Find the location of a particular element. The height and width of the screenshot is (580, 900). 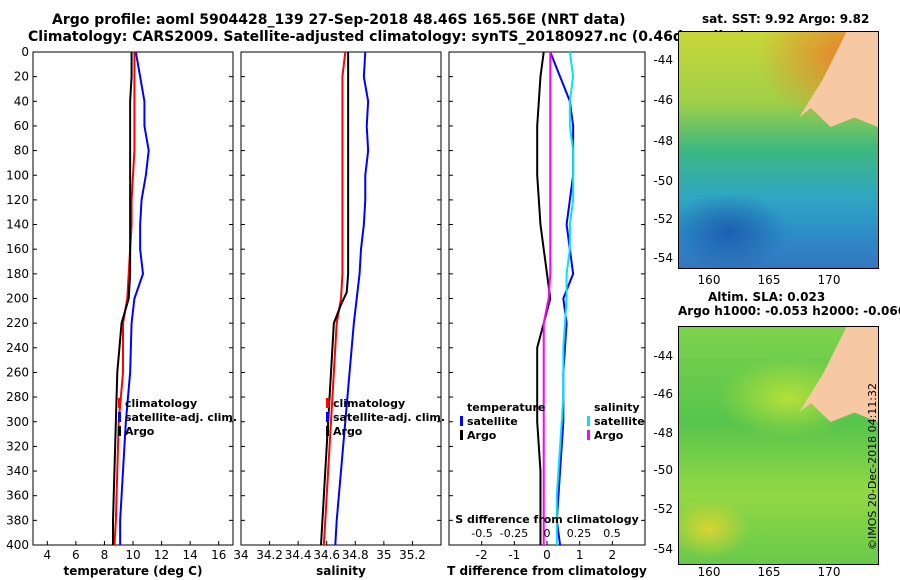

x2-tick-label: -0.5 is located at coordinates (481, 533).